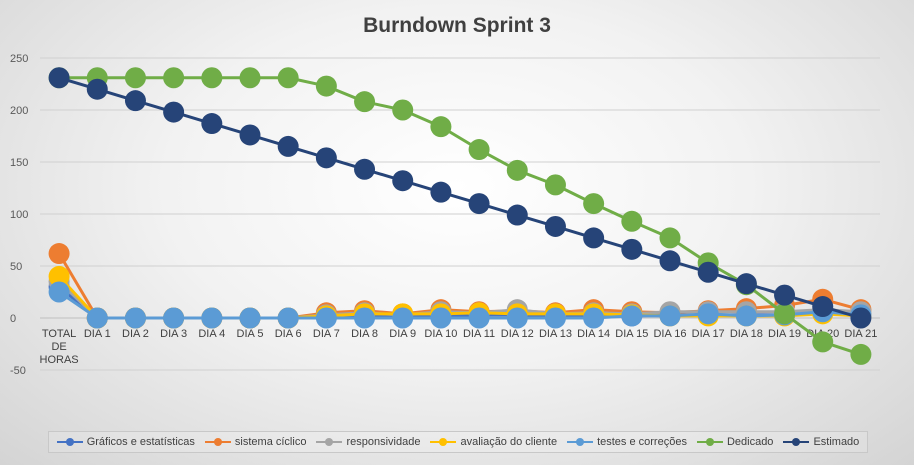 The width and height of the screenshot is (914, 465). What do you see at coordinates (440, 334) in the screenshot?
I see `x-tick-label: DIA 10` at bounding box center [440, 334].